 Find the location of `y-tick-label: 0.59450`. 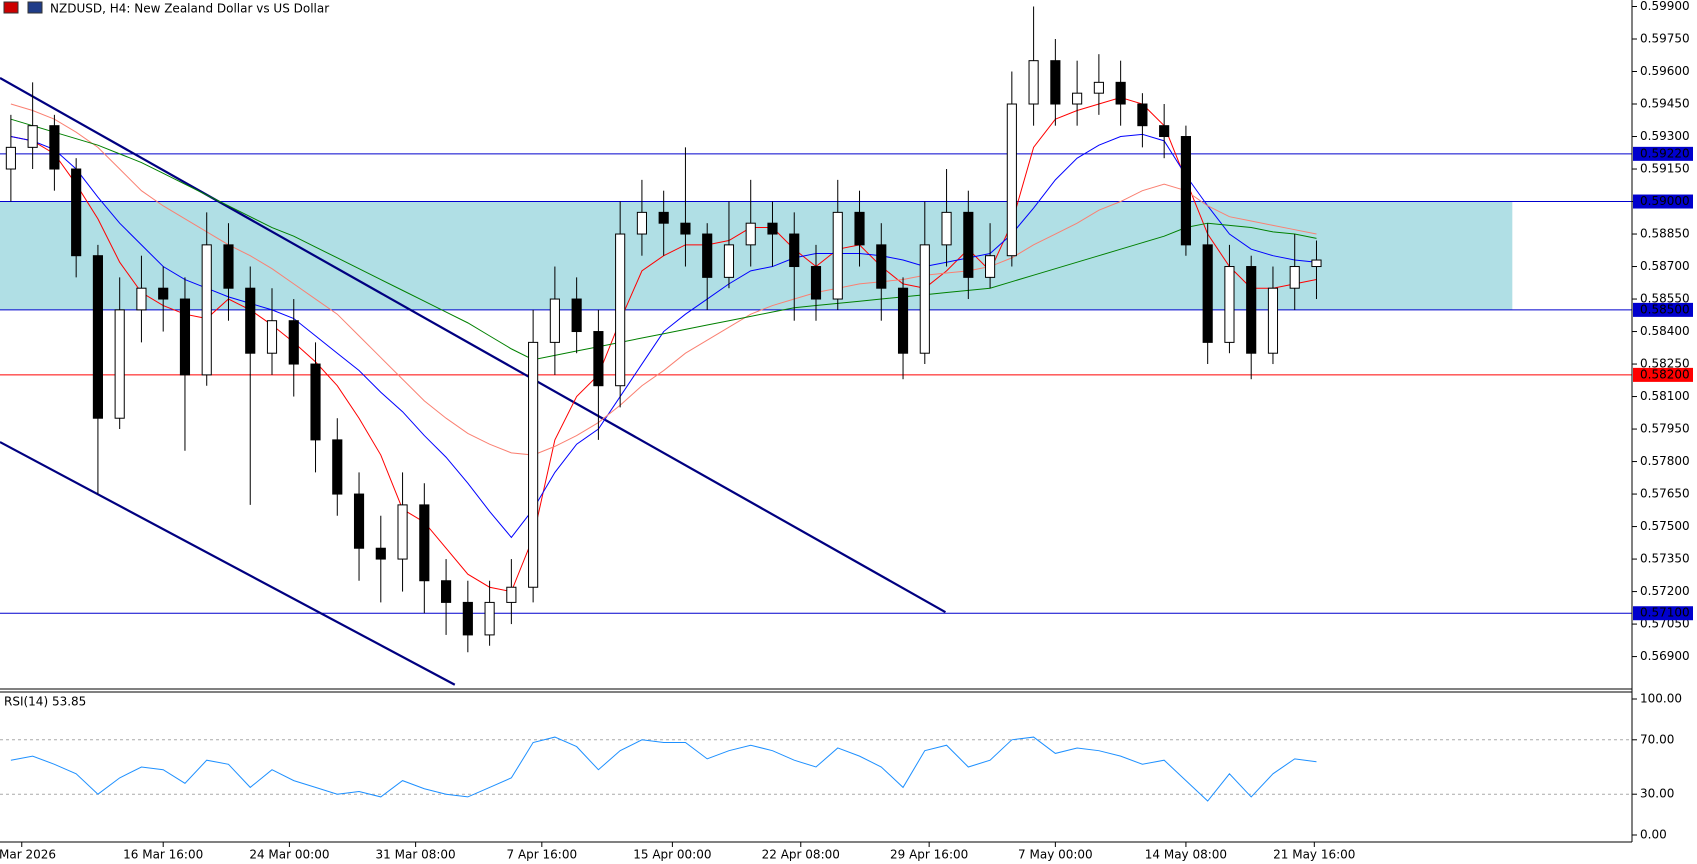

y-tick-label: 0.59450 is located at coordinates (1665, 104).